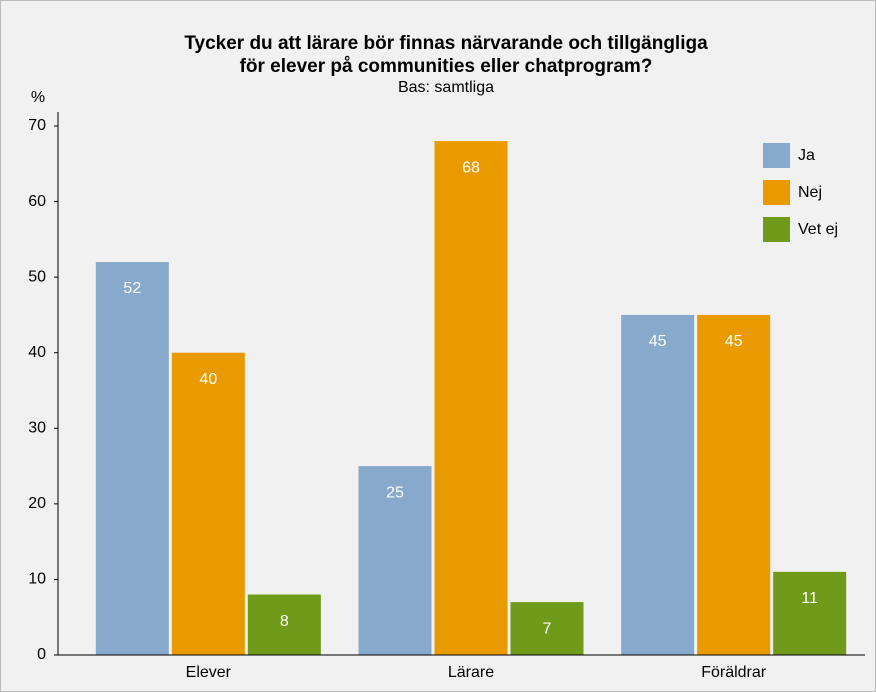 The height and width of the screenshot is (692, 876). What do you see at coordinates (38, 97) in the screenshot?
I see `y-axis-label: %` at bounding box center [38, 97].